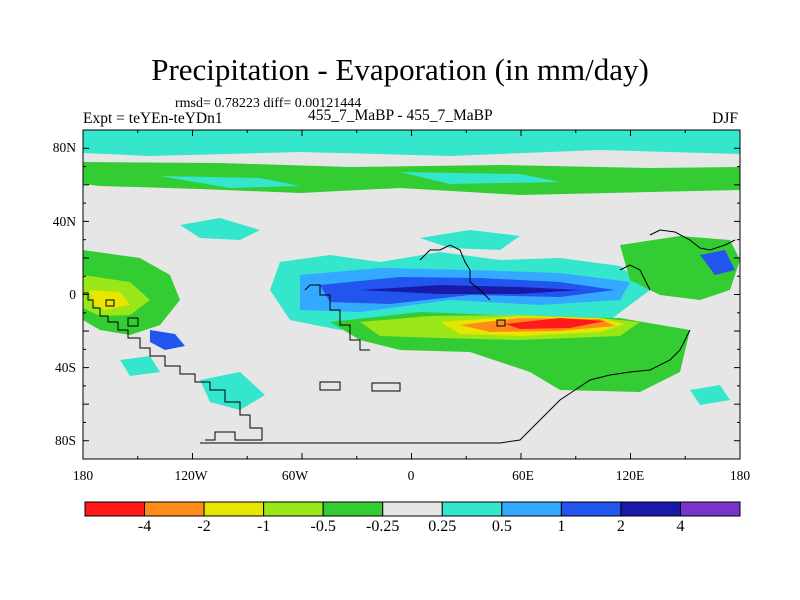 This screenshot has width=800, height=600. Describe the element at coordinates (501, 526) in the screenshot. I see `colorbar-label: 0.5` at that location.